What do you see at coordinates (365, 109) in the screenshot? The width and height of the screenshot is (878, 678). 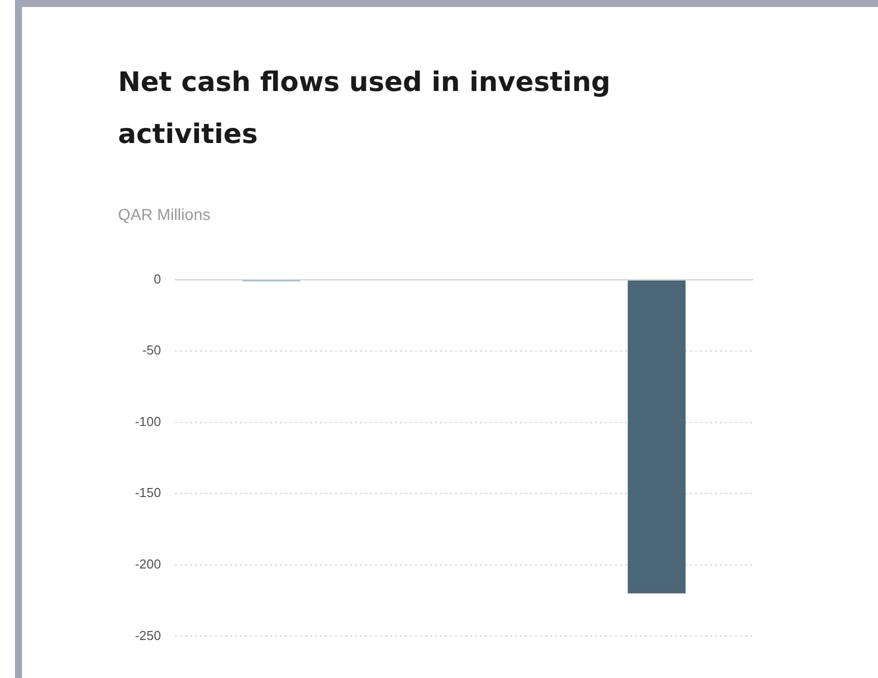 I see `chart-title: Net cash flows used in investing activities` at bounding box center [365, 109].